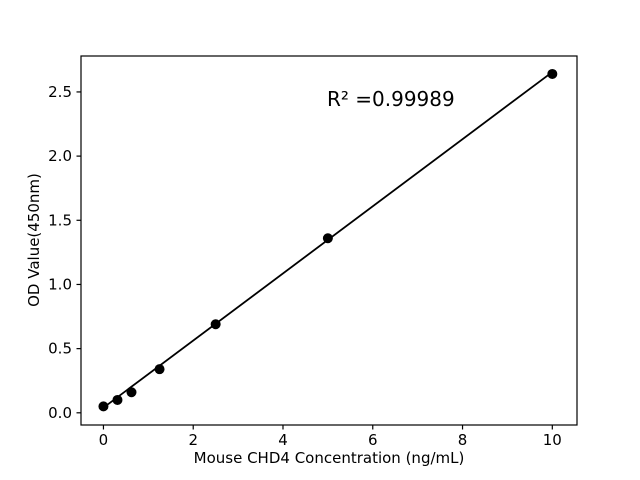 The image size is (640, 480). Describe the element at coordinates (373, 440) in the screenshot. I see `x-tick-label: 6` at that location.